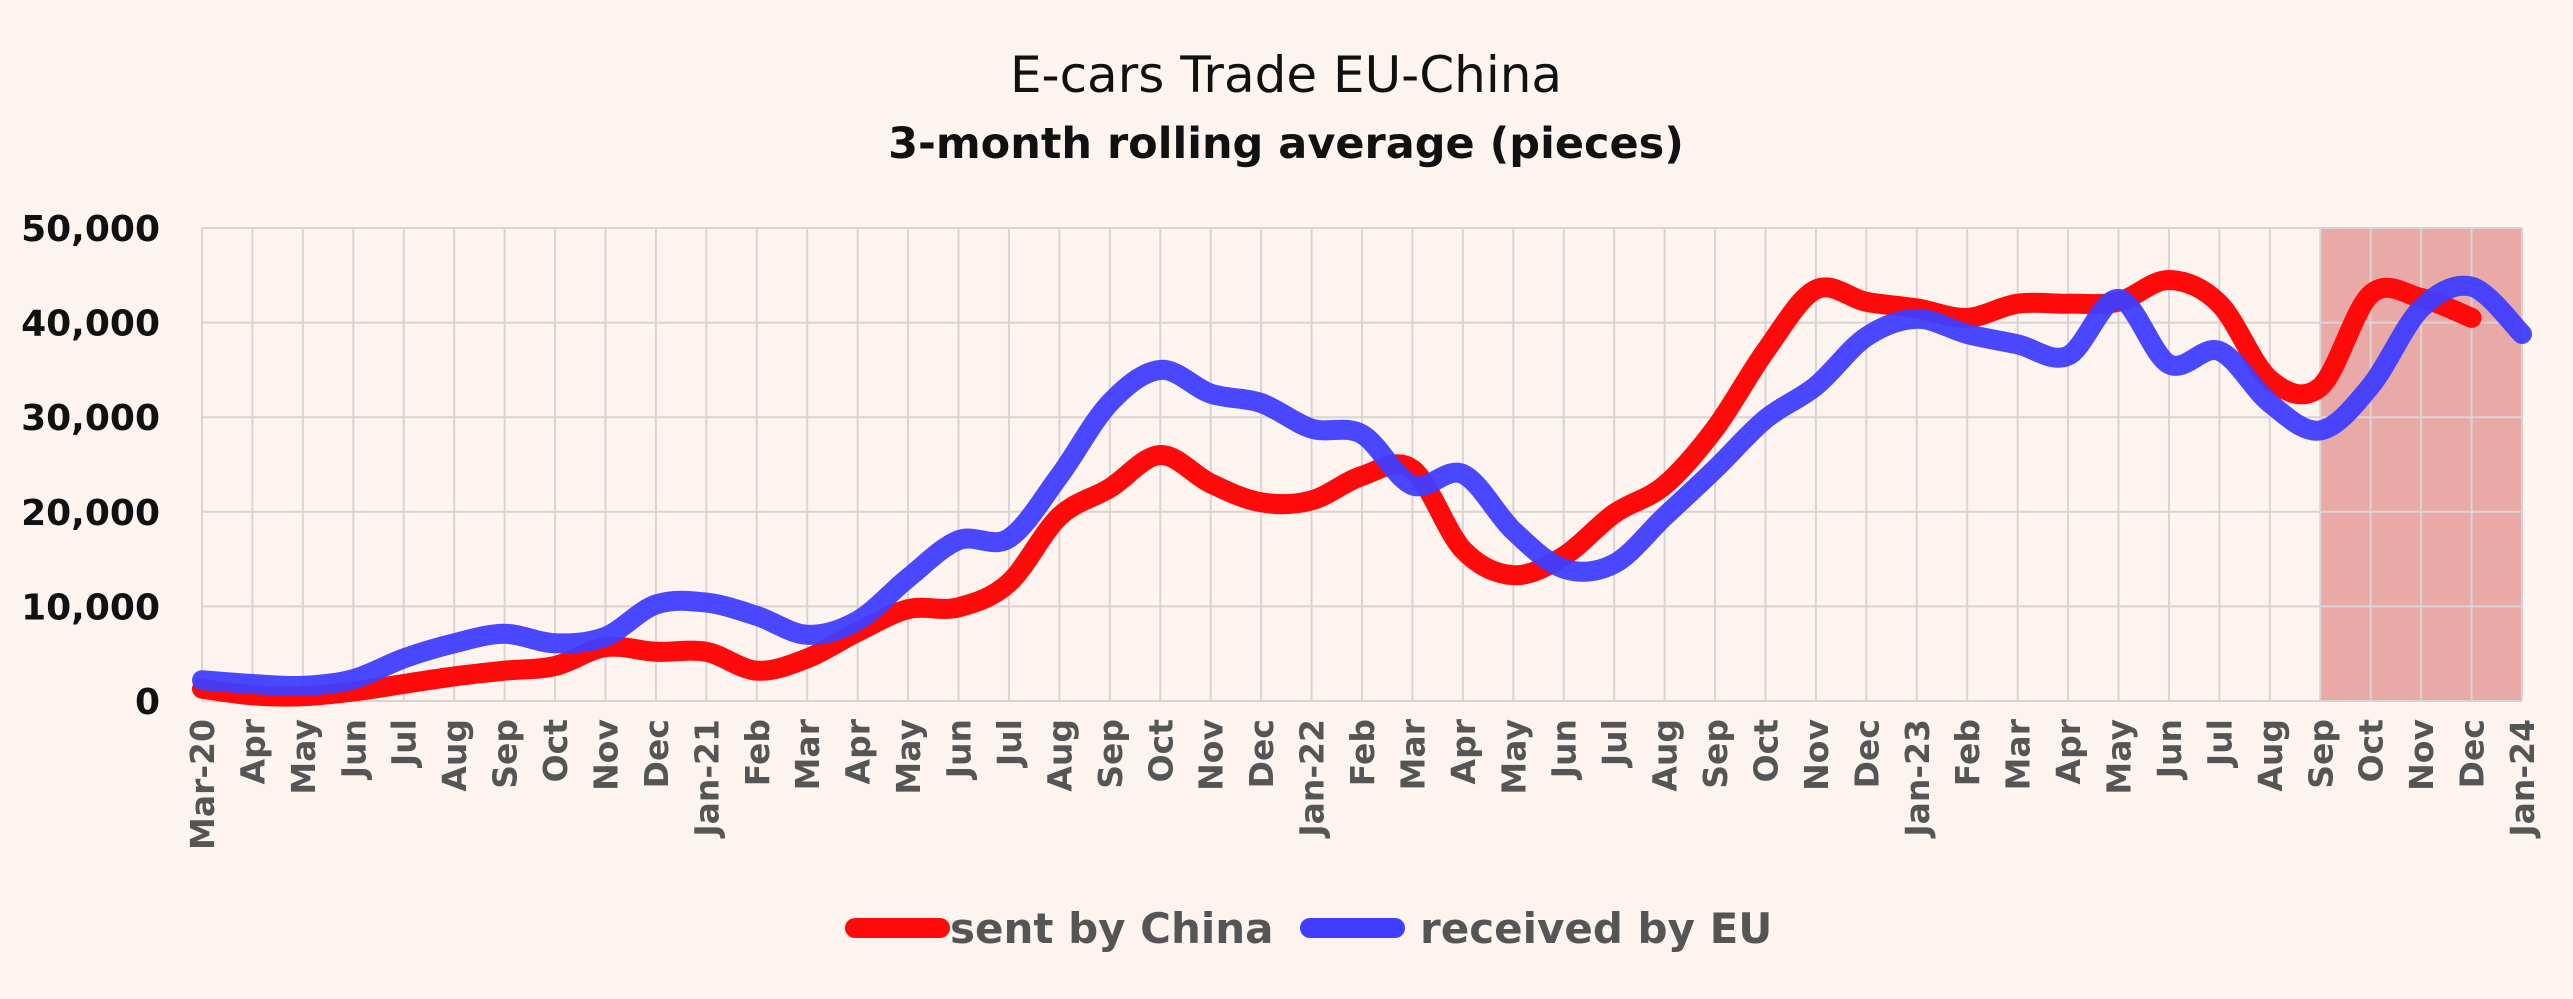  What do you see at coordinates (1112, 928) in the screenshot?
I see `legend-label: sent by China` at bounding box center [1112, 928].